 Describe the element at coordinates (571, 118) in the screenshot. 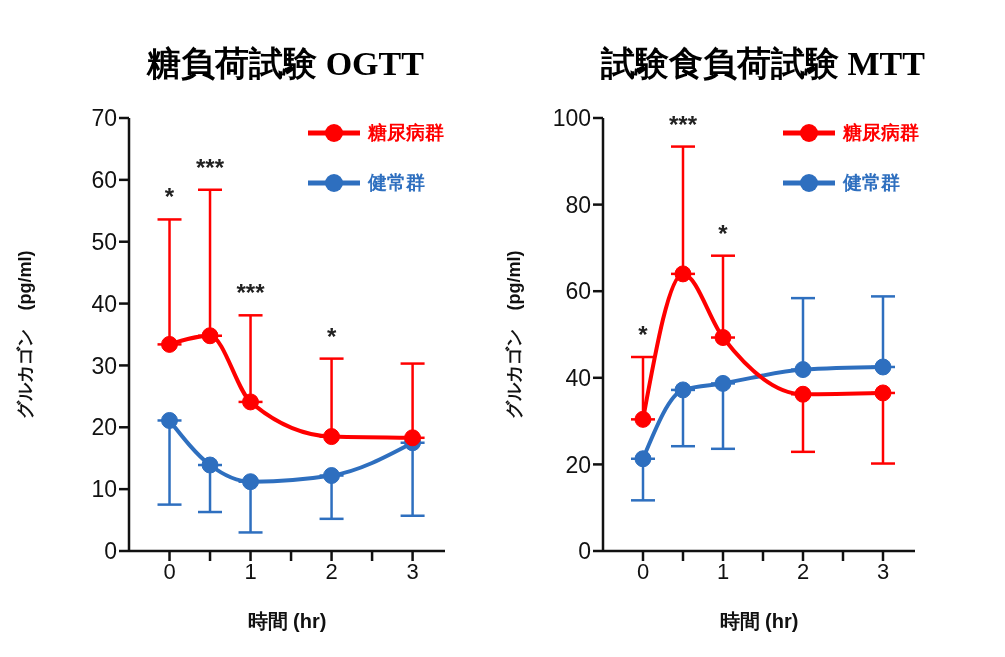

I see `y-tick-label: 100` at that location.